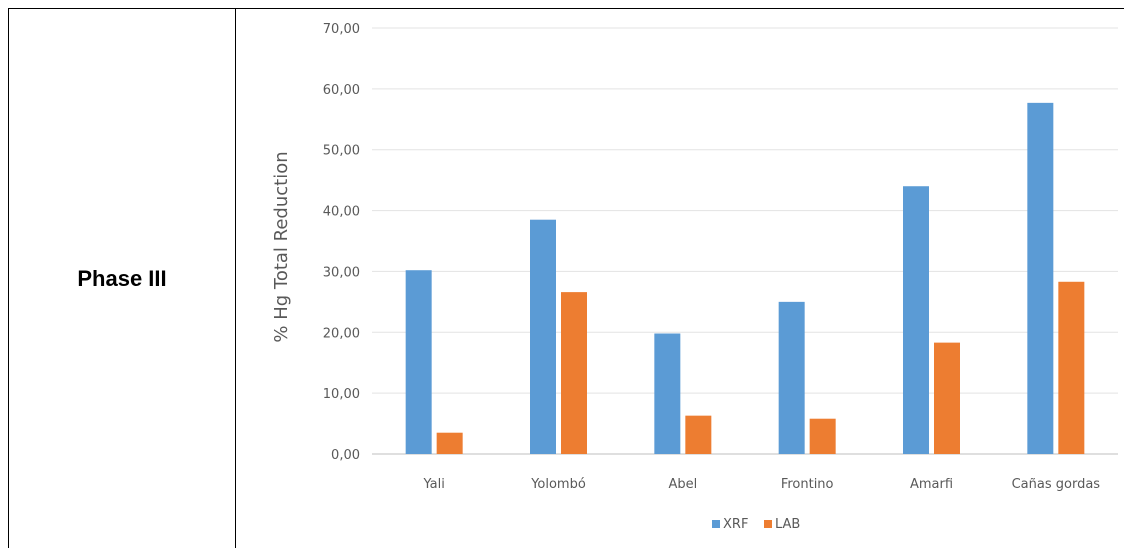 This screenshot has width=1124, height=548. I want to click on y-tick-label: 0,00, so click(345, 455).